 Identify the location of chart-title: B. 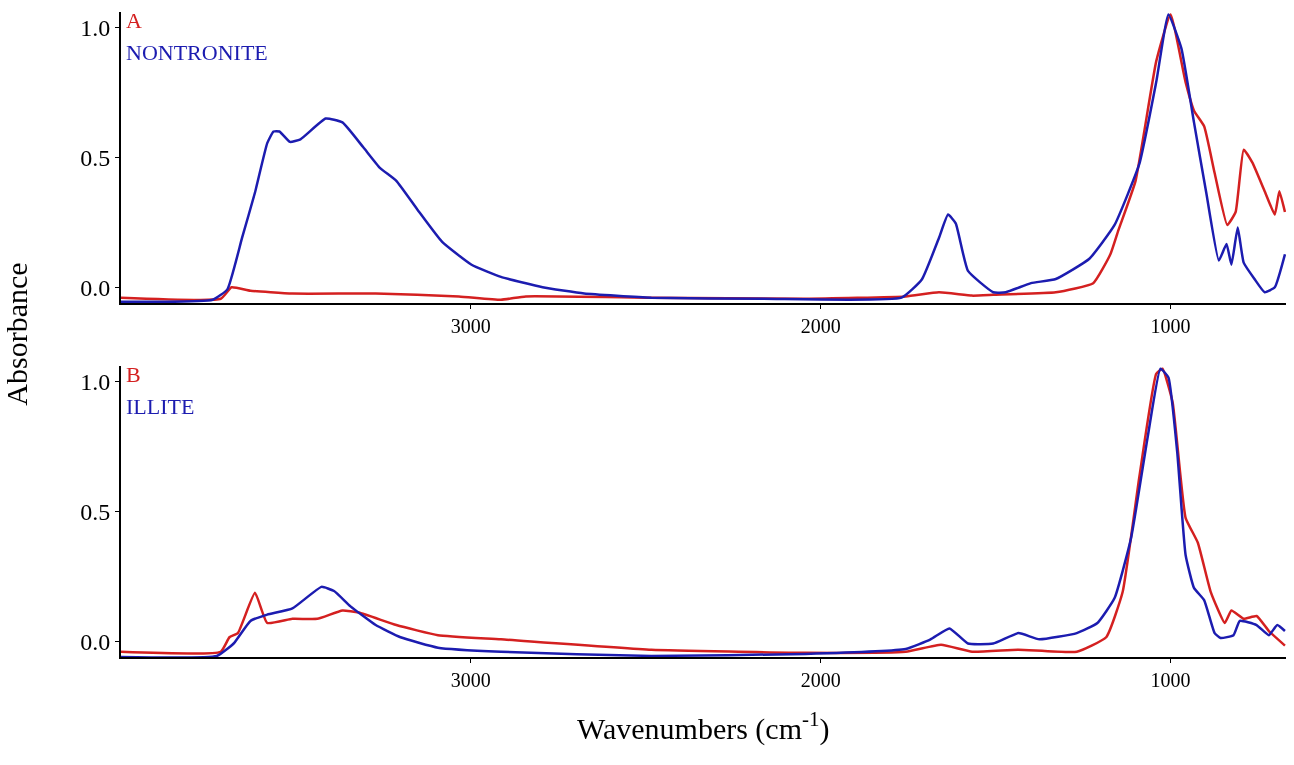
(133, 374).